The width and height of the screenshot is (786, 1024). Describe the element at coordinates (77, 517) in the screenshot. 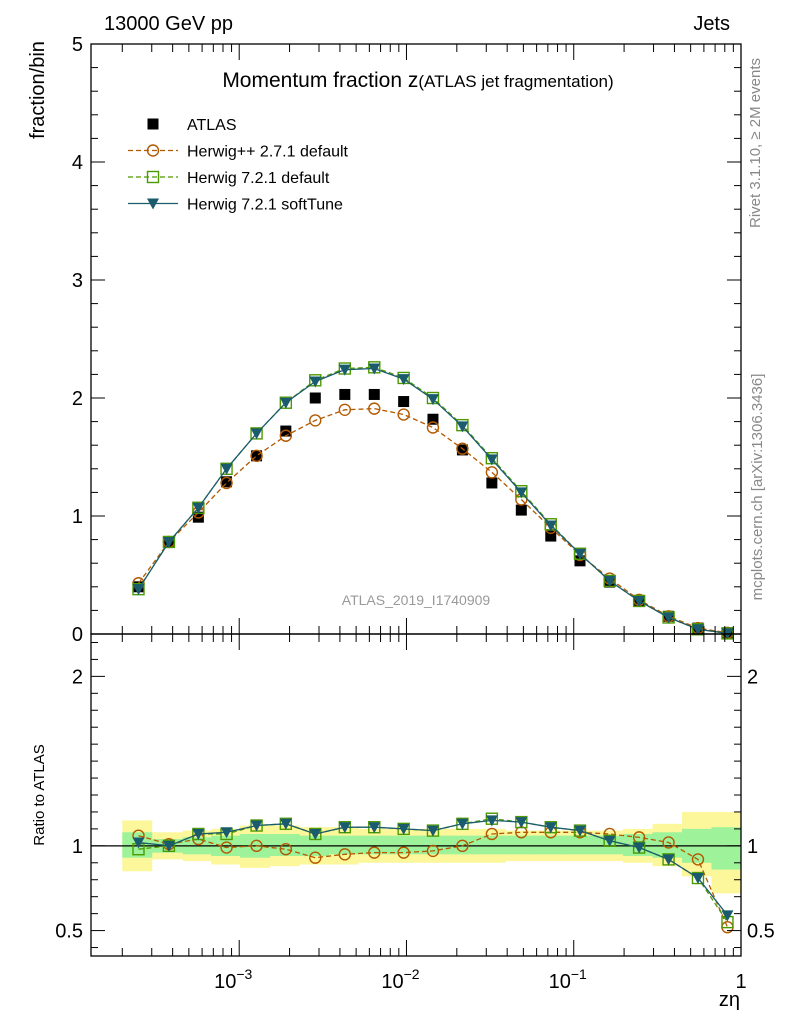

I see `main-y-tick-label: 1` at that location.